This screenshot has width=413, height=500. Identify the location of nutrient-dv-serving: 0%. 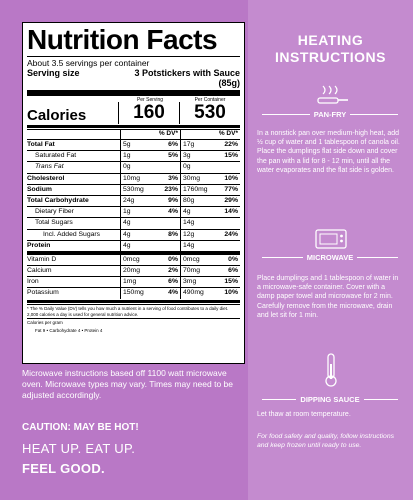
(173, 259).